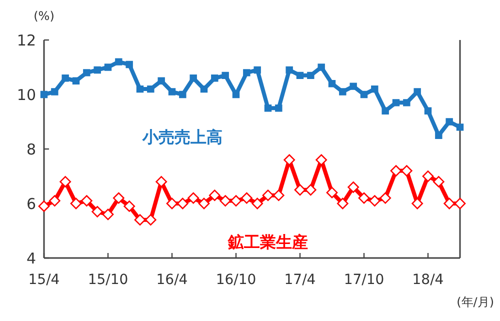 Image resolution: width=500 pixels, height=321 pixels. I want to click on x-tick-label: 17/10, so click(364, 280).